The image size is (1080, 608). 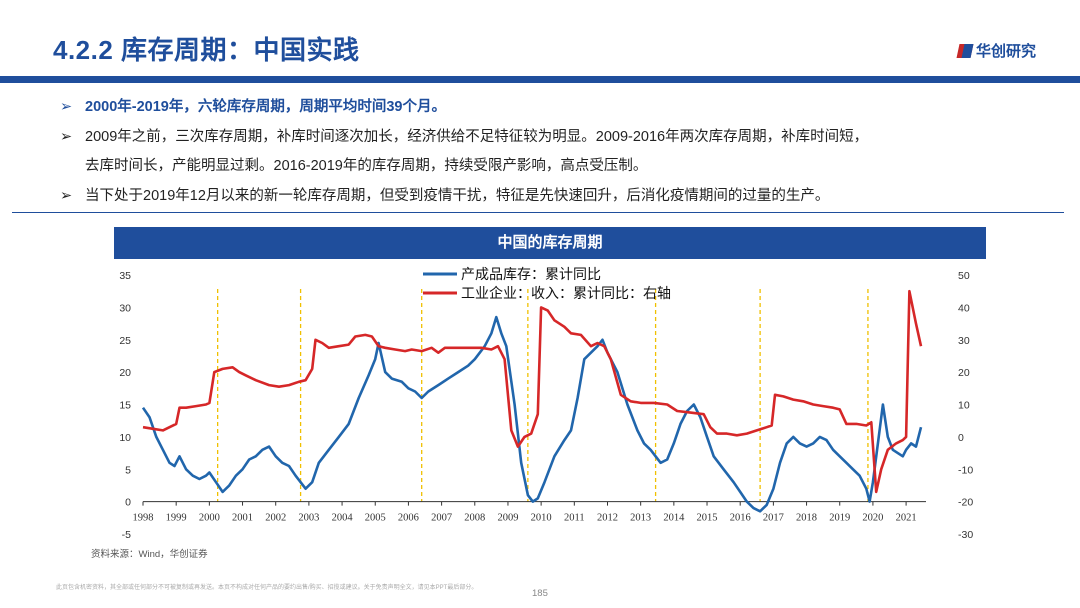 What do you see at coordinates (126, 535) in the screenshot?
I see `left-tick-label: -5` at bounding box center [126, 535].